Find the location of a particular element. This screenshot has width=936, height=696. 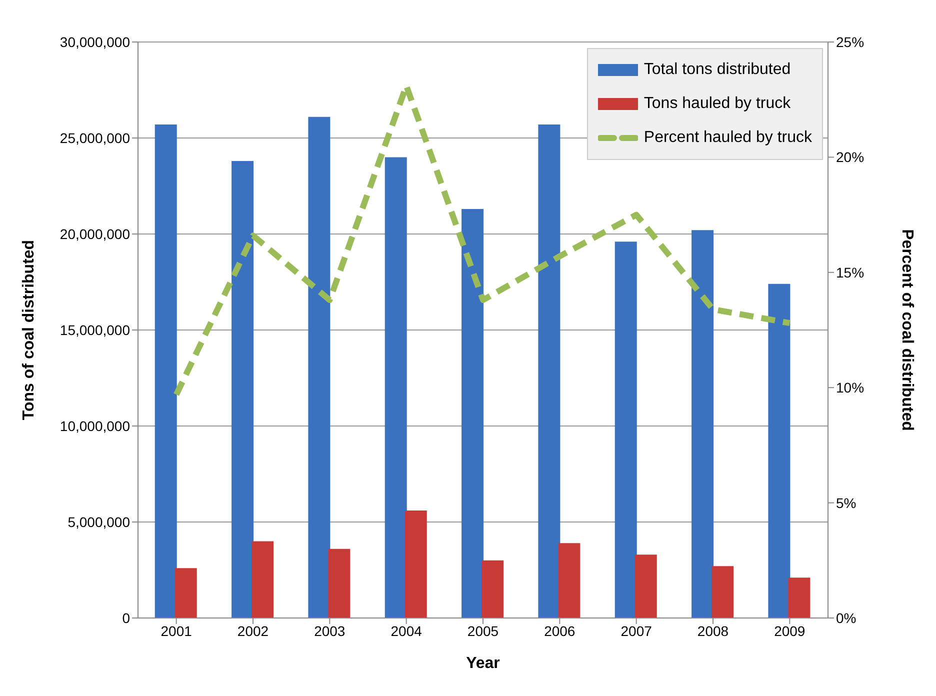

y-tick-label: 15,000,000 is located at coordinates (95, 330).